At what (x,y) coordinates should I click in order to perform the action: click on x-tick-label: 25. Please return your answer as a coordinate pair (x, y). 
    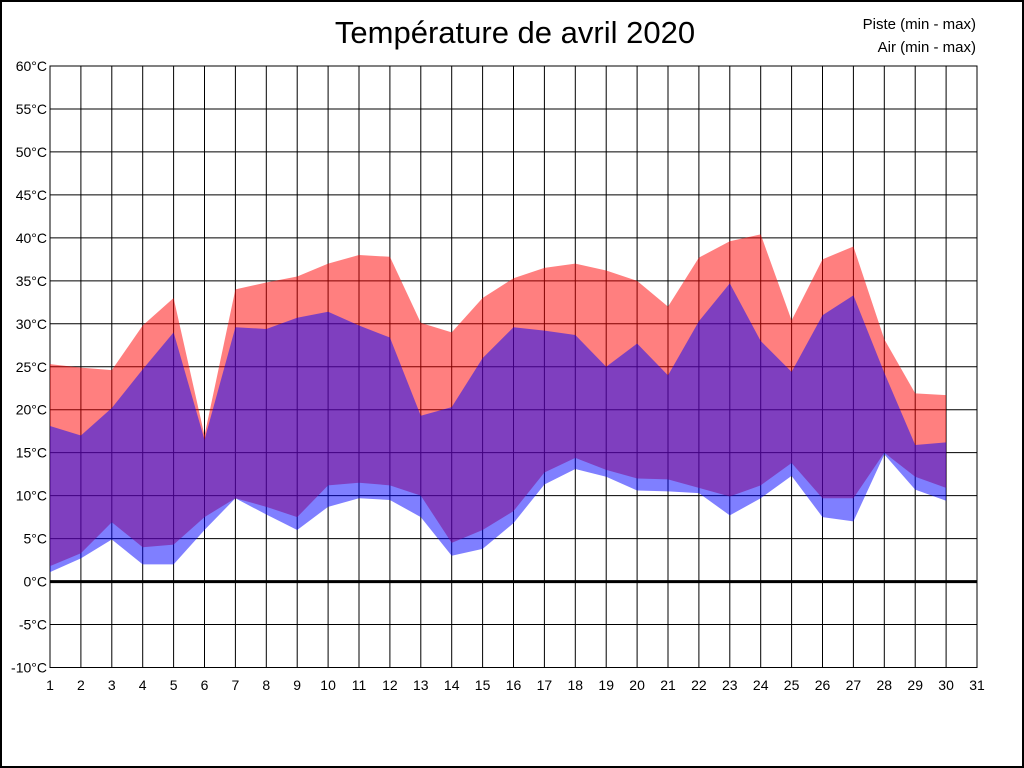
    Looking at the image, I should click on (792, 685).